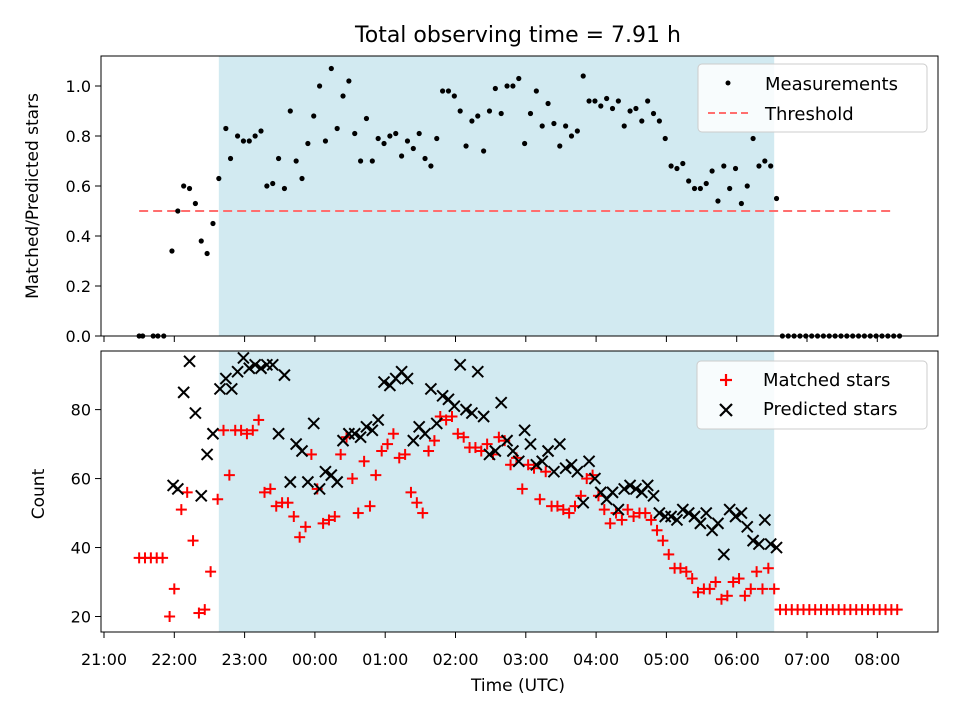 This screenshot has height=720, width=960. Describe the element at coordinates (86, 513) in the screenshot. I see `bottom-y-axis-ticks: 20 40 60 80` at that location.